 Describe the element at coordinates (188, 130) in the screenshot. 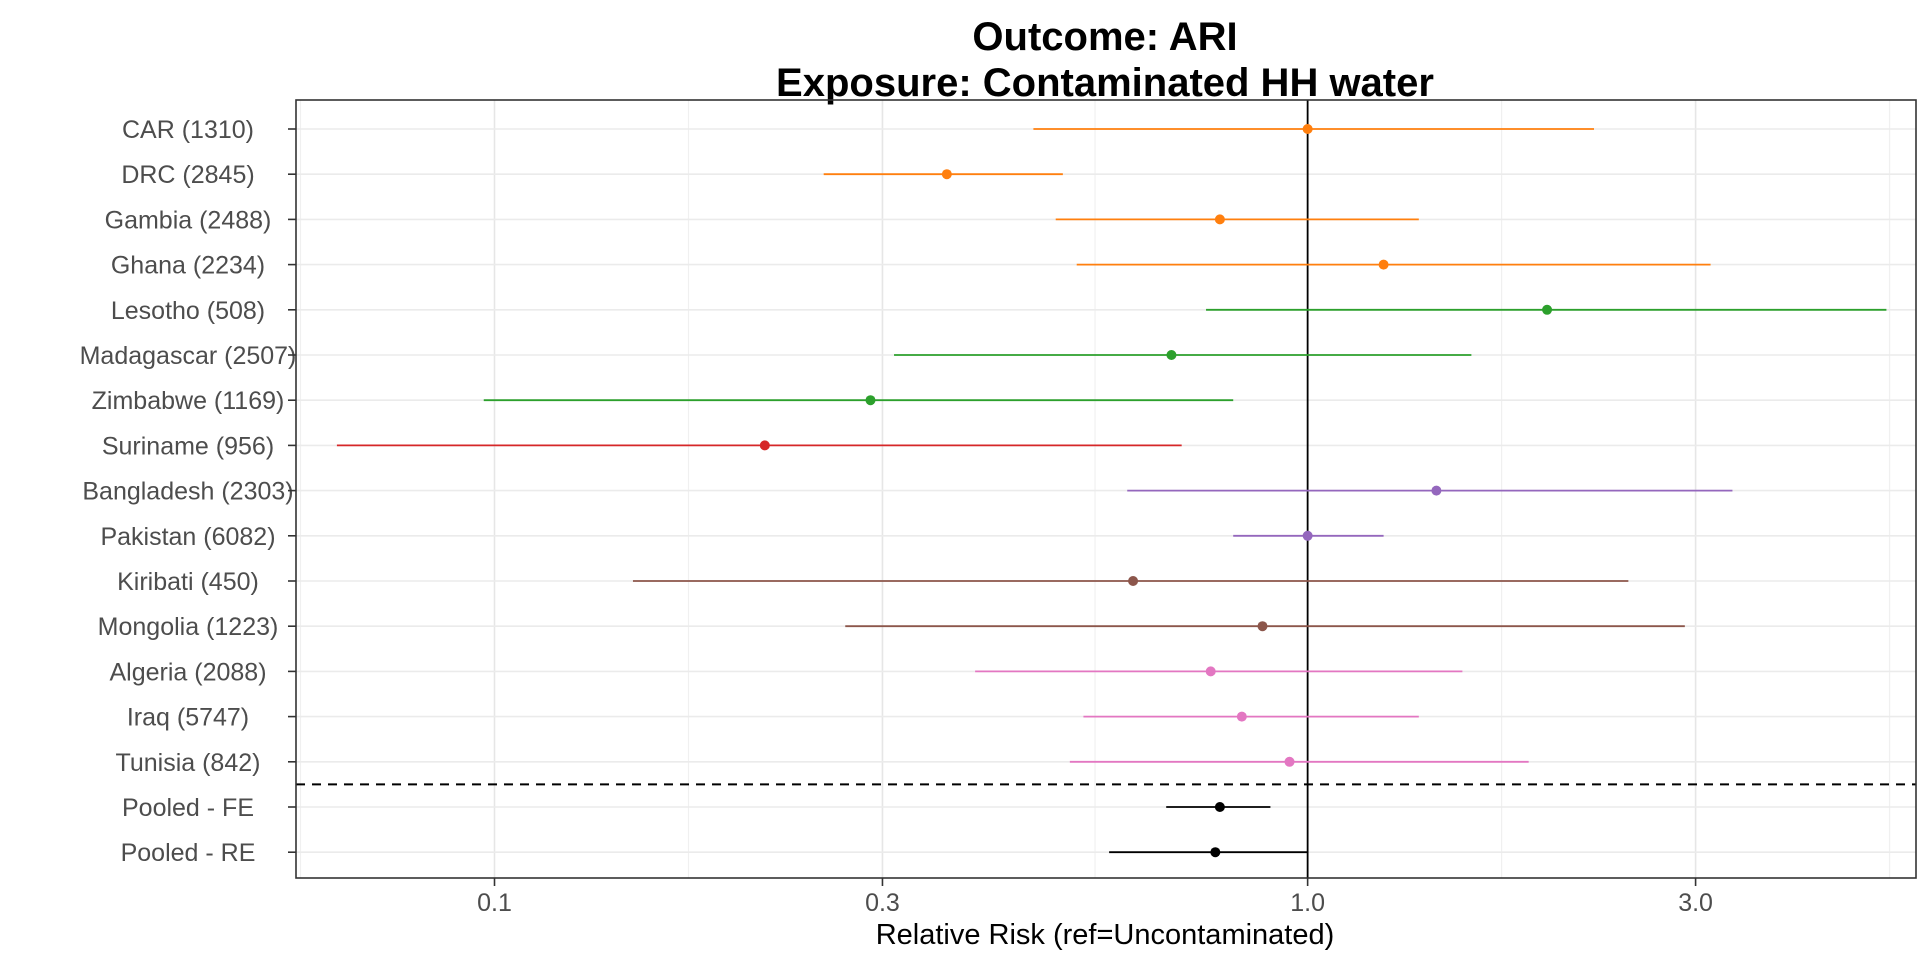

I see `row-label: CAR (1310)` at that location.